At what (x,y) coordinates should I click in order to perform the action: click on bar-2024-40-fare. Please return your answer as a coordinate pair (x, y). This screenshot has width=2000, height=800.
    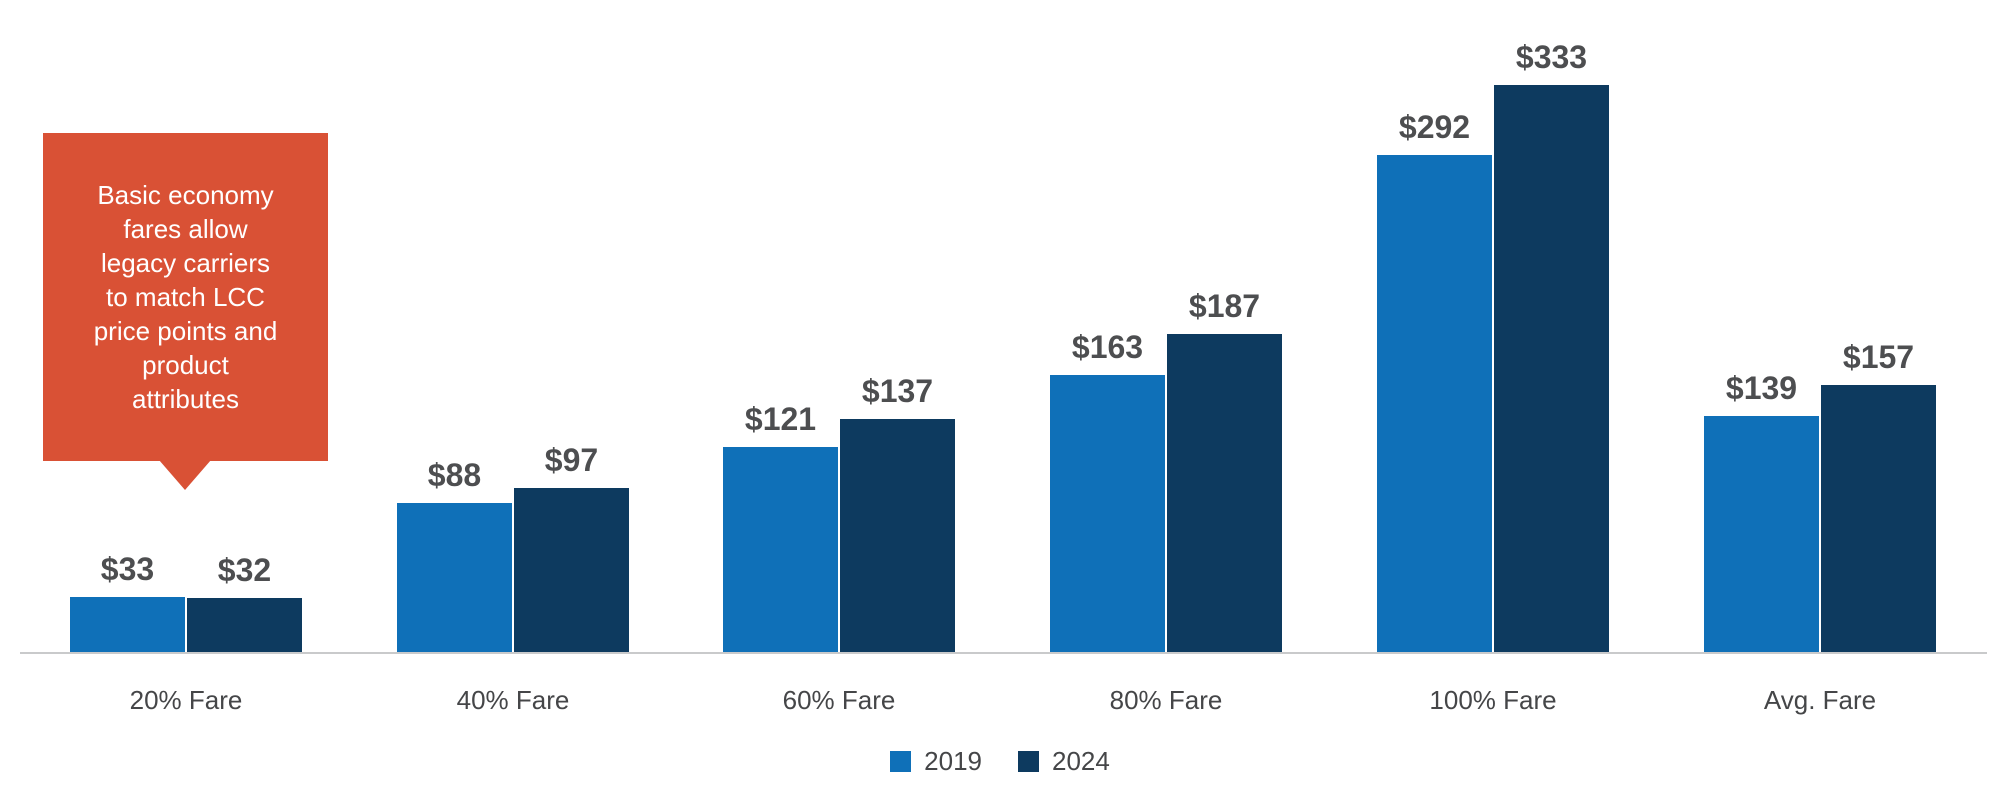
    Looking at the image, I should click on (571, 570).